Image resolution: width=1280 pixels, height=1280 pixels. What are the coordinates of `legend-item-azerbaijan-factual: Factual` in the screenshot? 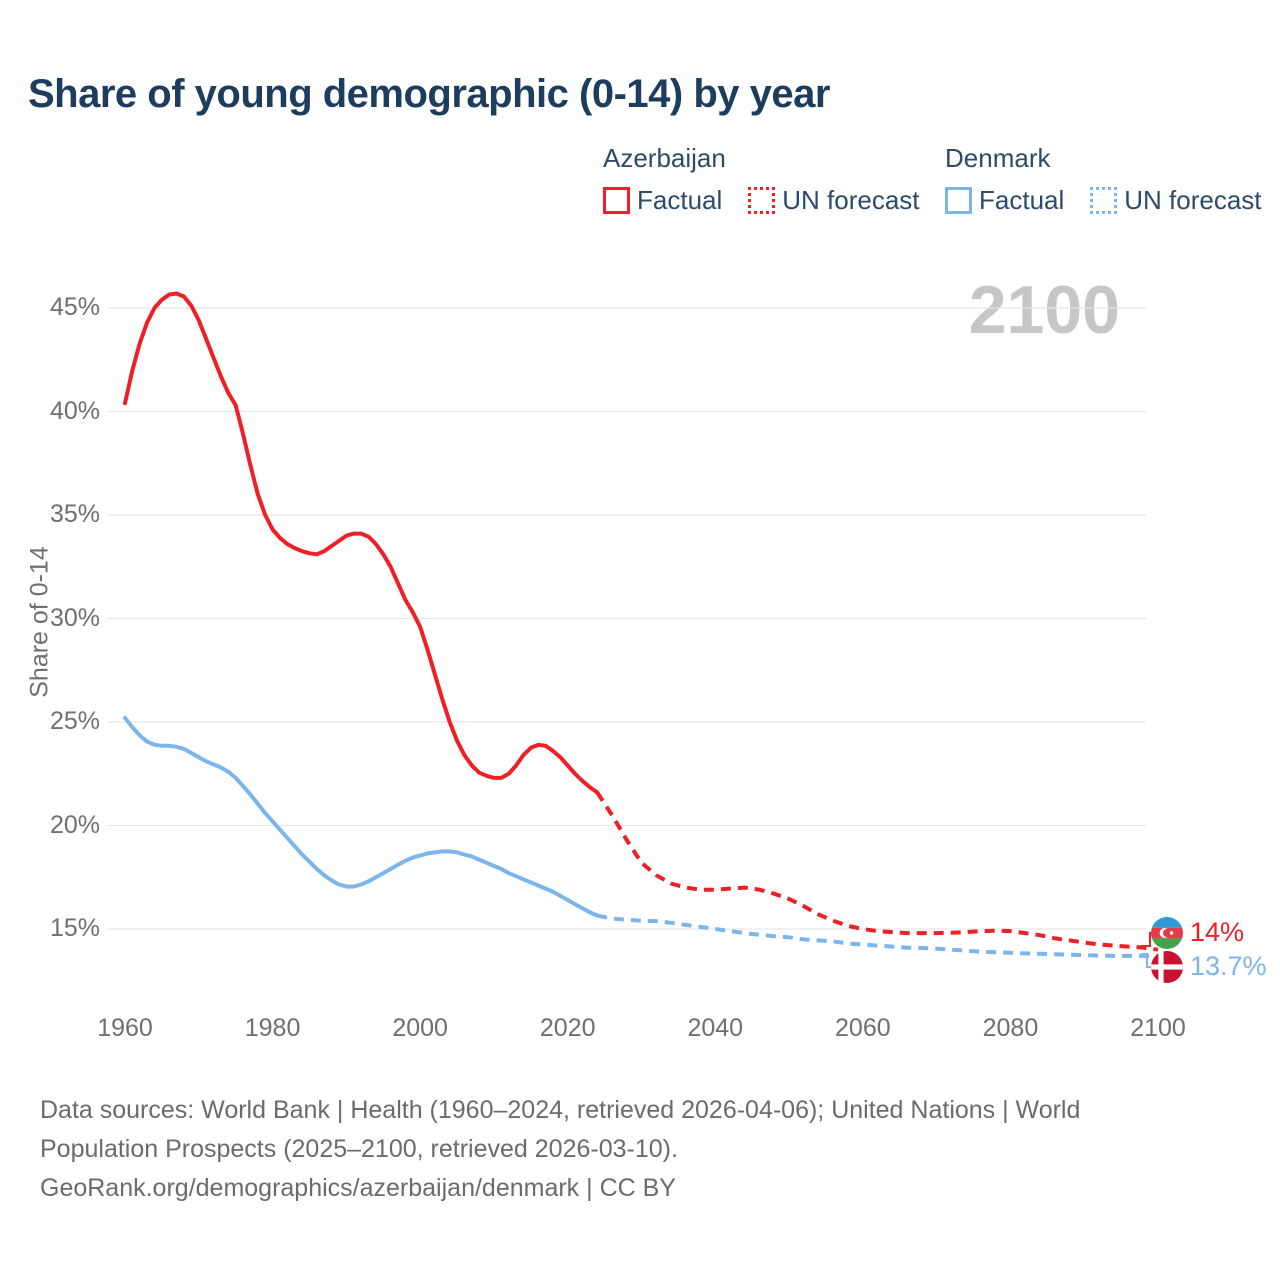 It's located at (662, 200).